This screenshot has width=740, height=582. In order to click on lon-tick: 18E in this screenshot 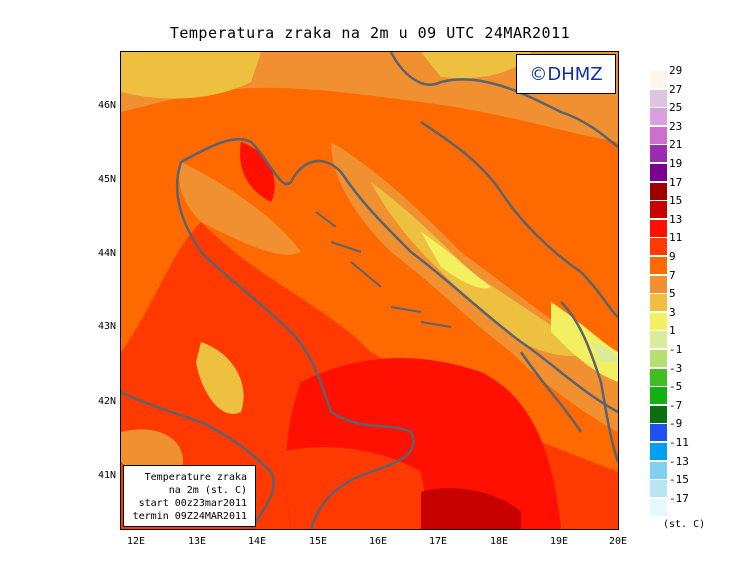, I will do `click(499, 541)`.